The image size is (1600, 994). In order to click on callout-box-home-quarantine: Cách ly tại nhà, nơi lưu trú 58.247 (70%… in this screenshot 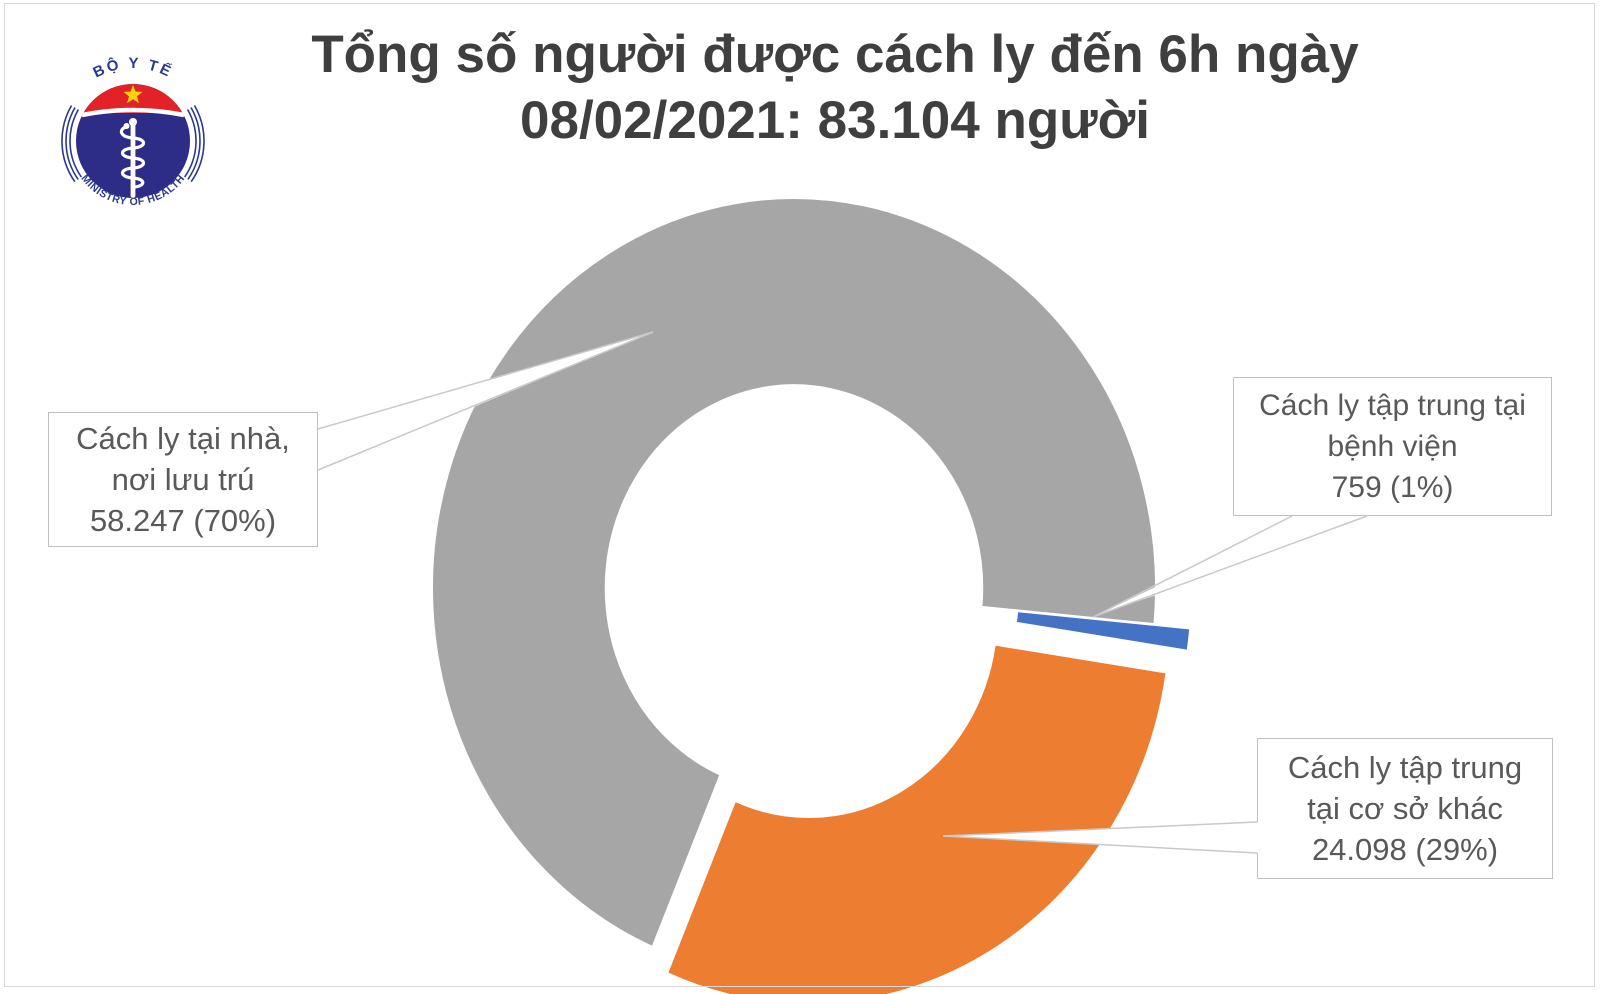, I will do `click(183, 479)`.